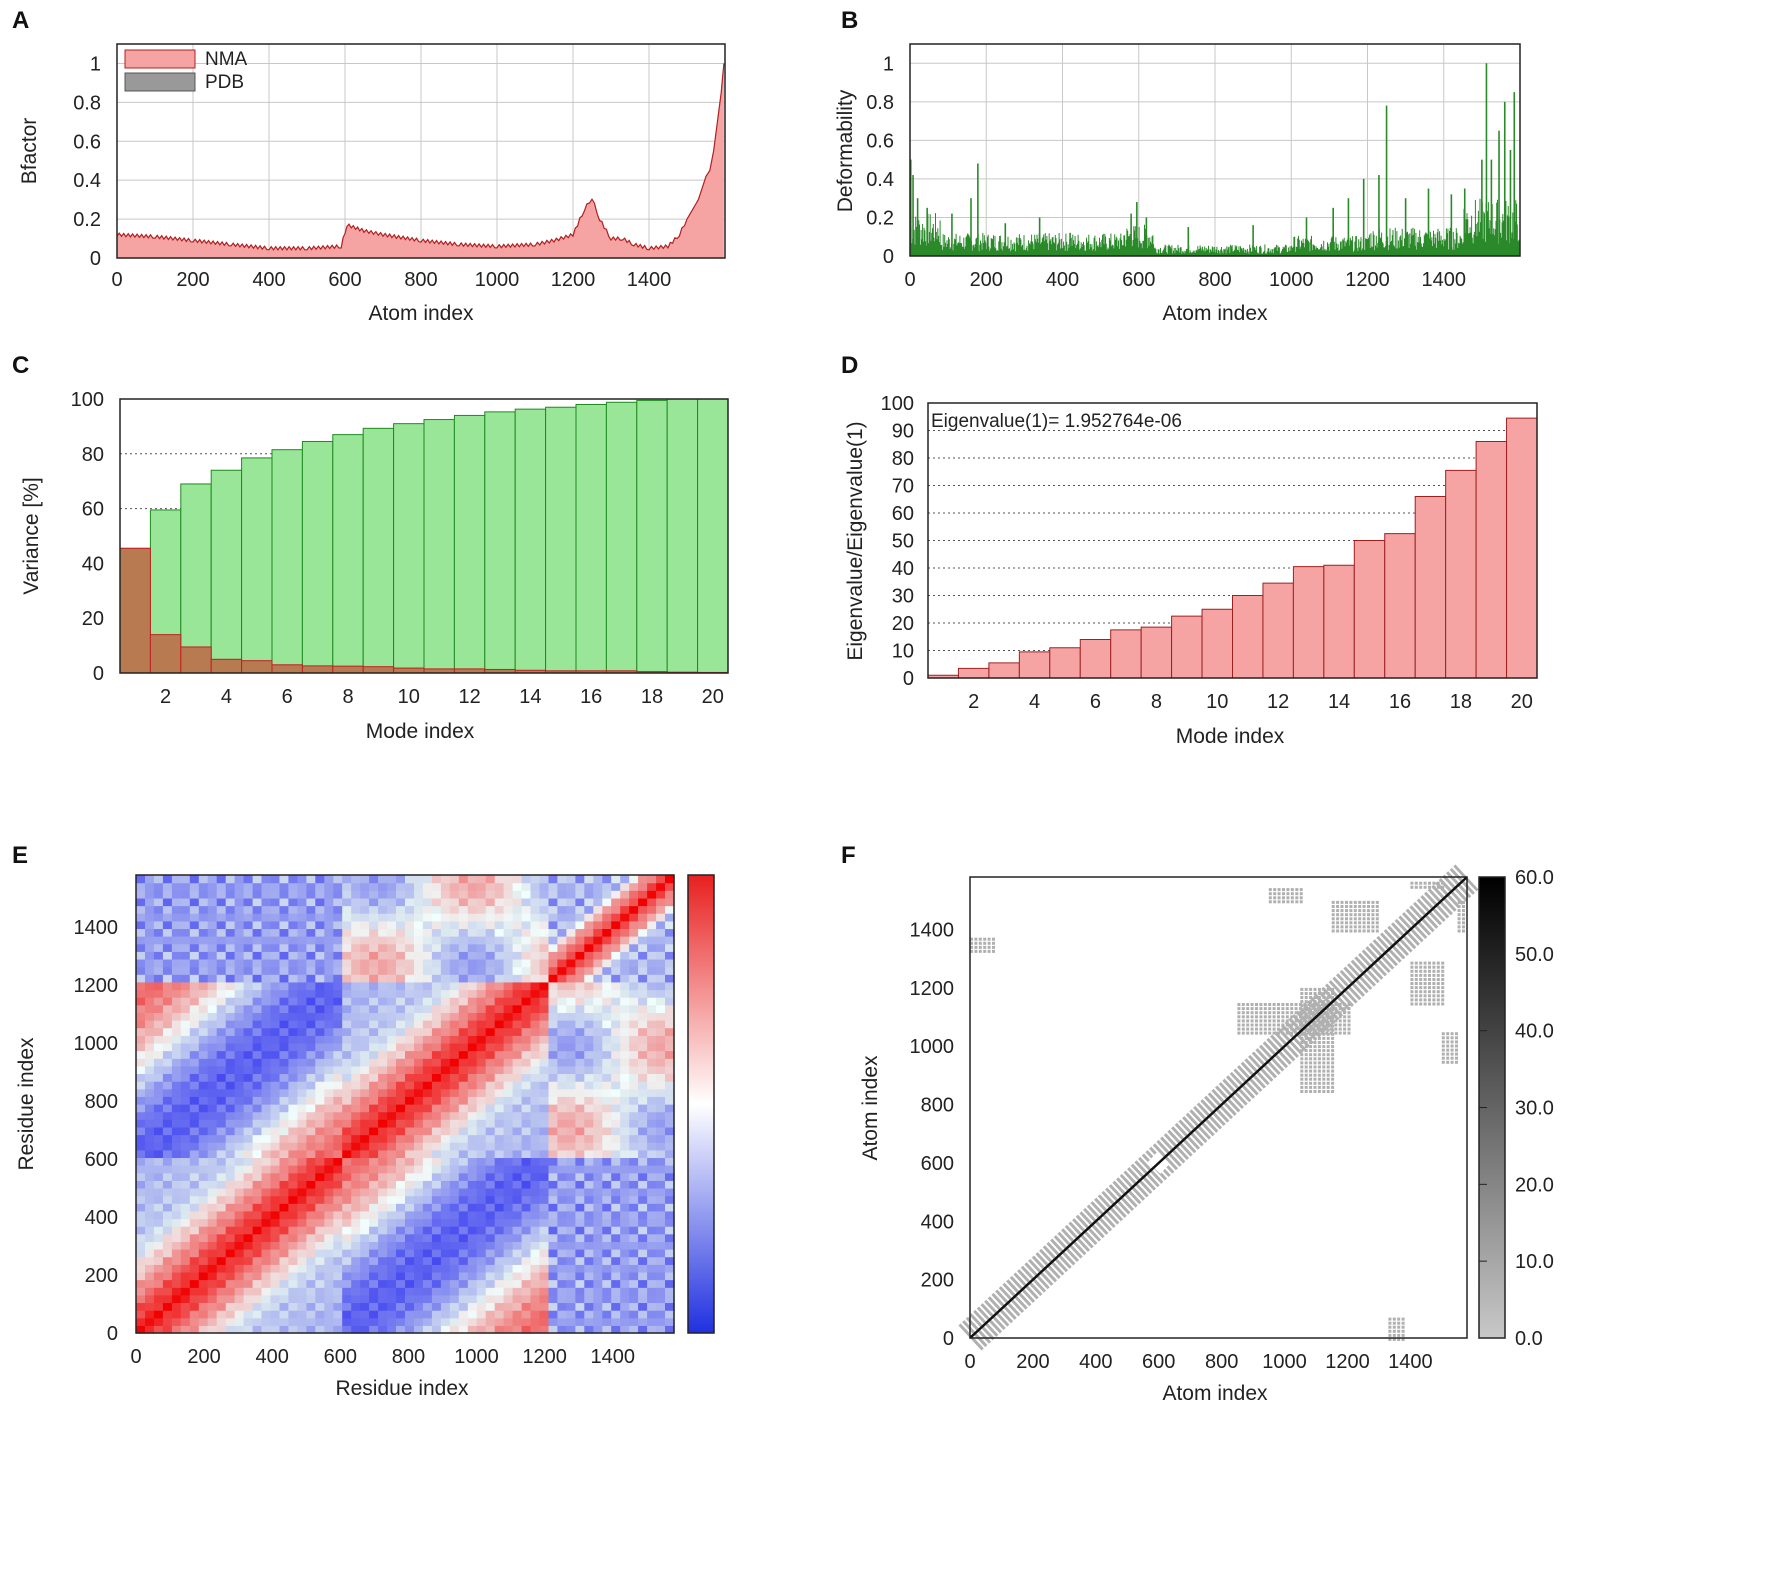 The image size is (1772, 1590). I want to click on y-tick-label: 1400, so click(932, 931).